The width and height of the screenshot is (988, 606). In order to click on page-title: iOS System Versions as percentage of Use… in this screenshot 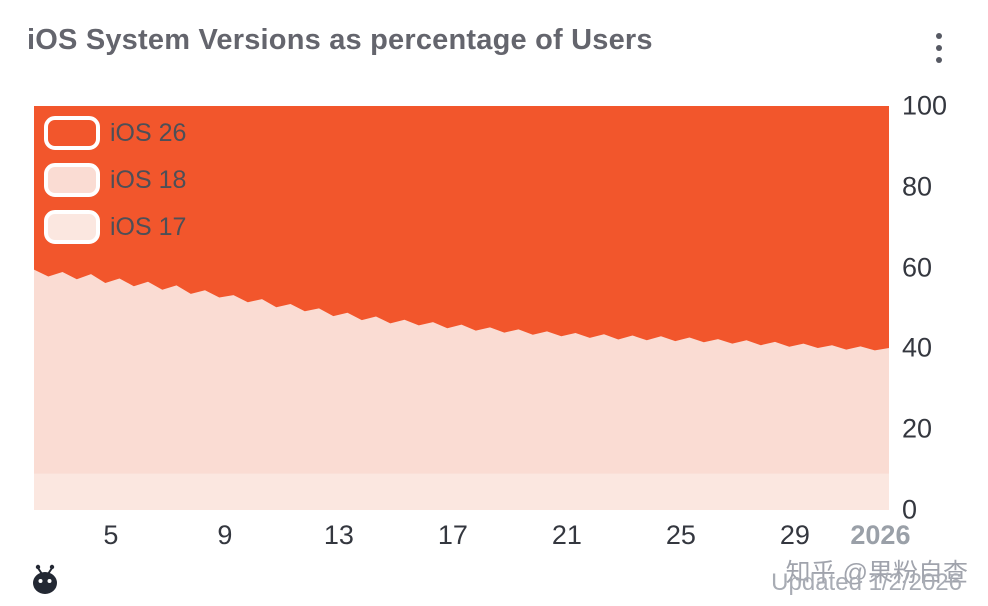, I will do `click(340, 40)`.